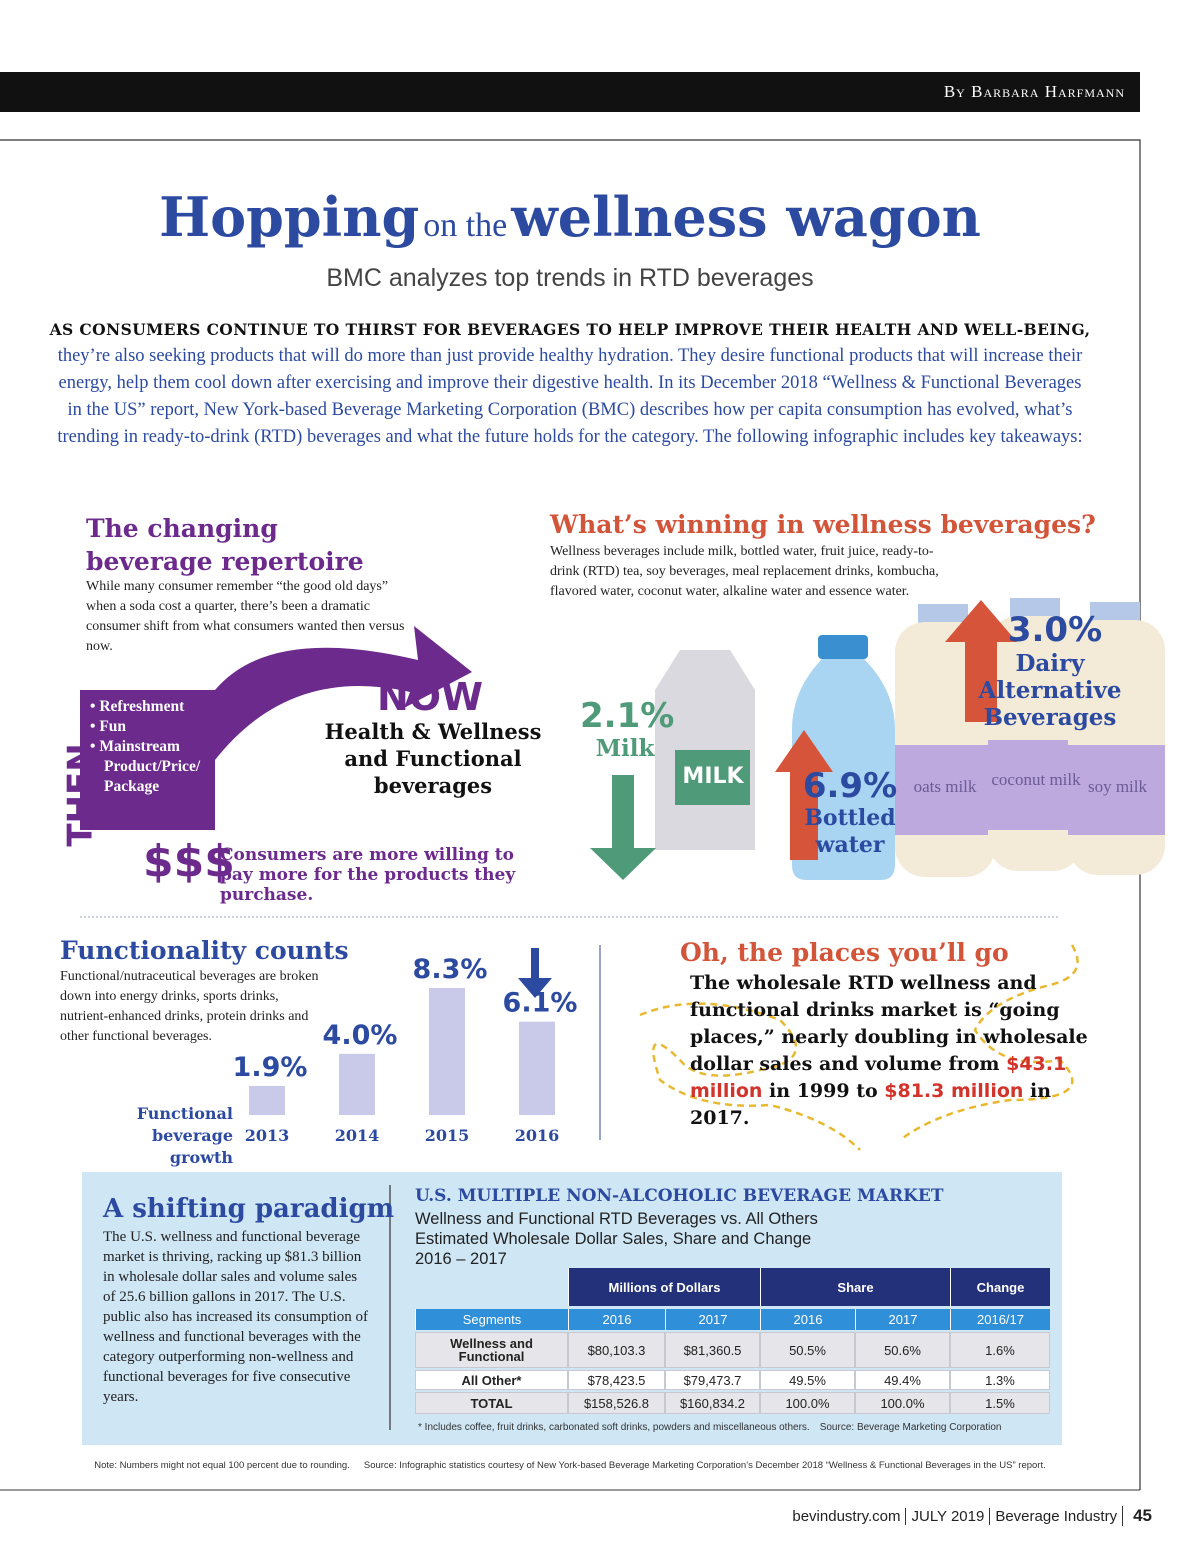 This screenshot has width=1200, height=1560. I want to click on value-label: 8.3%, so click(450, 969).